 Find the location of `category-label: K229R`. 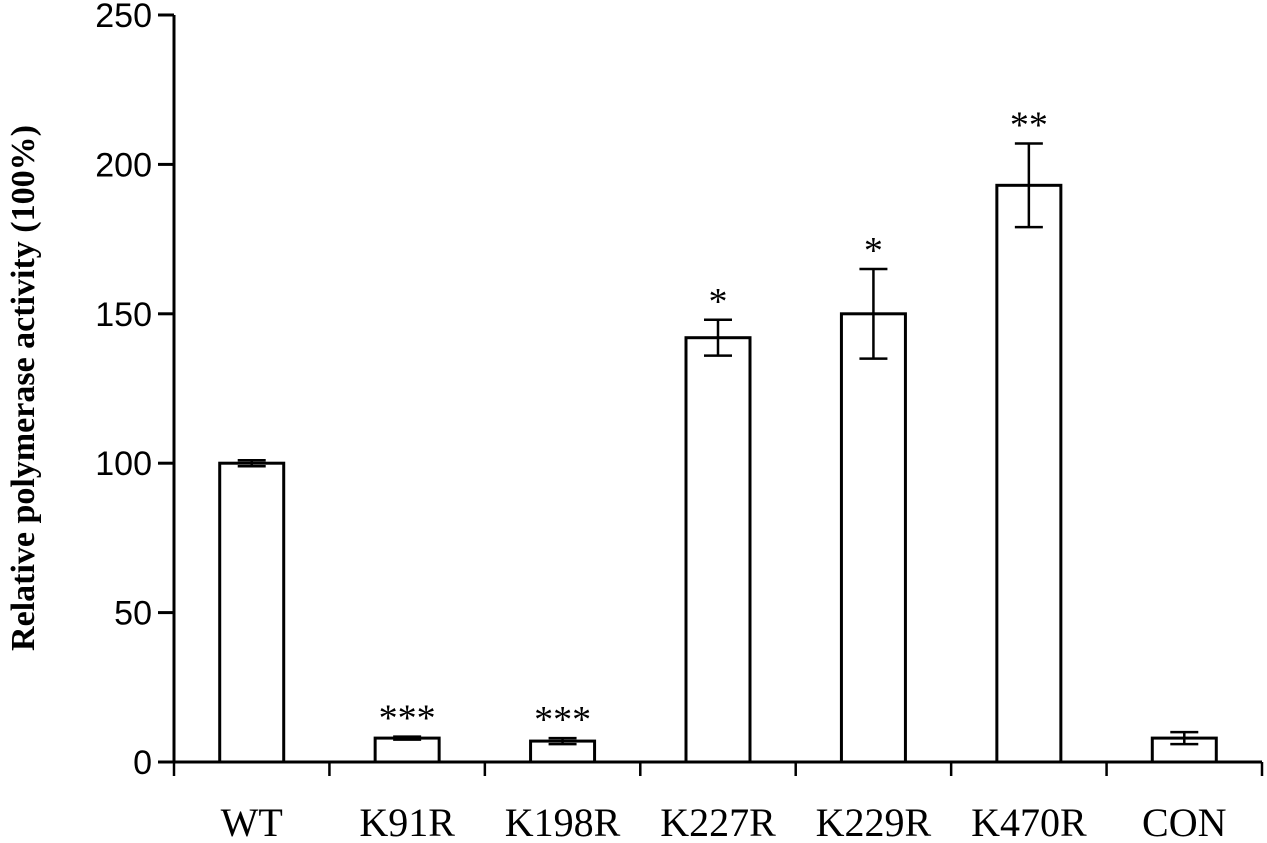

category-label: K229R is located at coordinates (874, 821).